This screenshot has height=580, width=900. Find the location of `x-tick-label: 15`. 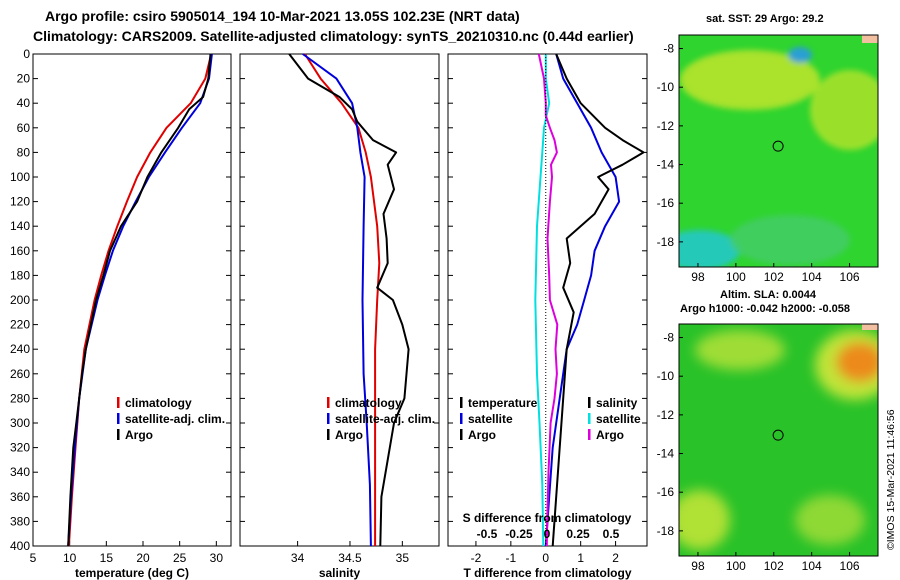

x-tick-label: 15 is located at coordinates (107, 558).